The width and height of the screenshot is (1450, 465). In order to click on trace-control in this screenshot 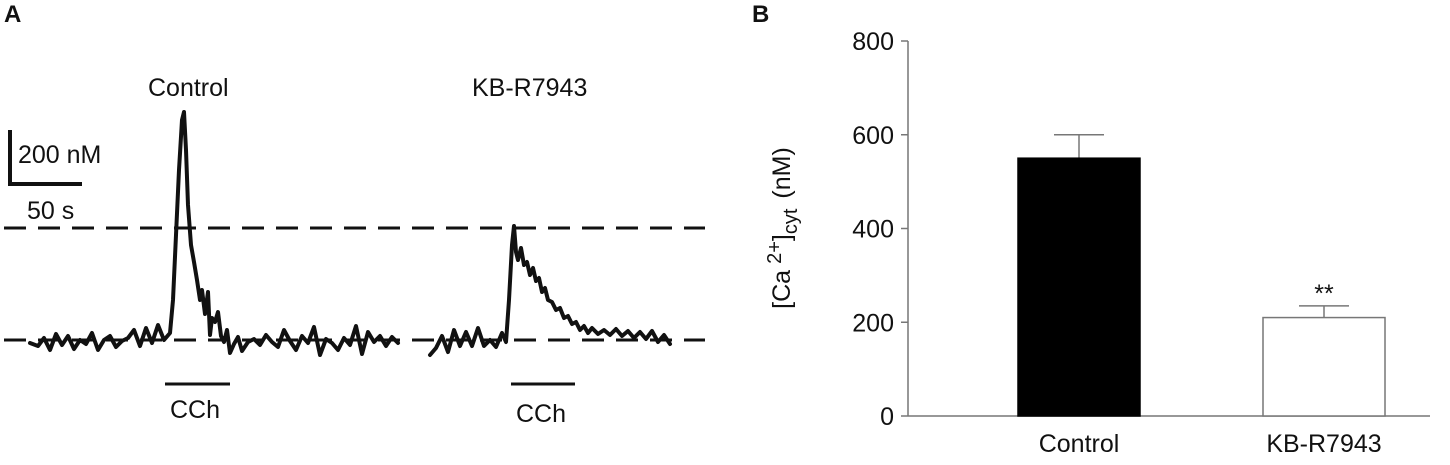, I will do `click(214, 233)`.